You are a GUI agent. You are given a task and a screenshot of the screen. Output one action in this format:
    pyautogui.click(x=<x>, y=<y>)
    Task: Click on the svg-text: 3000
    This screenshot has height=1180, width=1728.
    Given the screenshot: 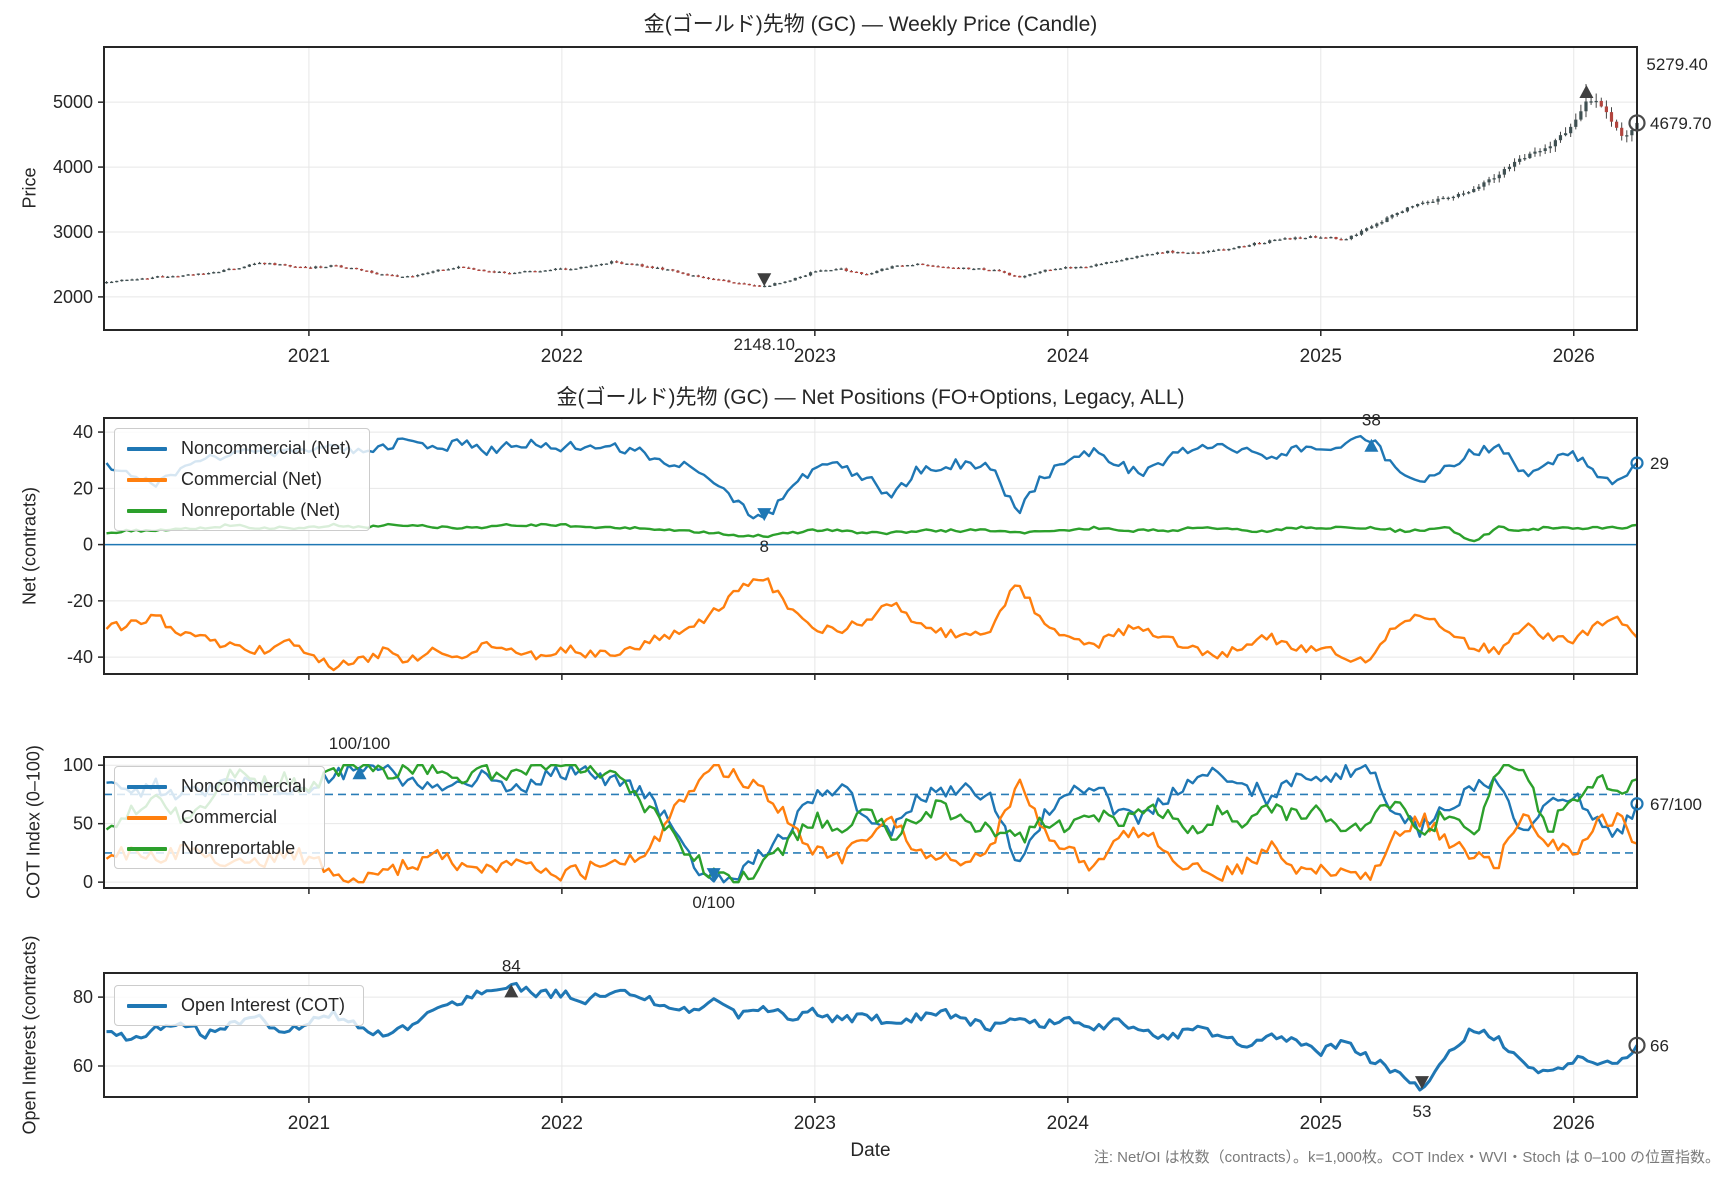 What is the action you would take?
    pyautogui.click(x=73, y=232)
    